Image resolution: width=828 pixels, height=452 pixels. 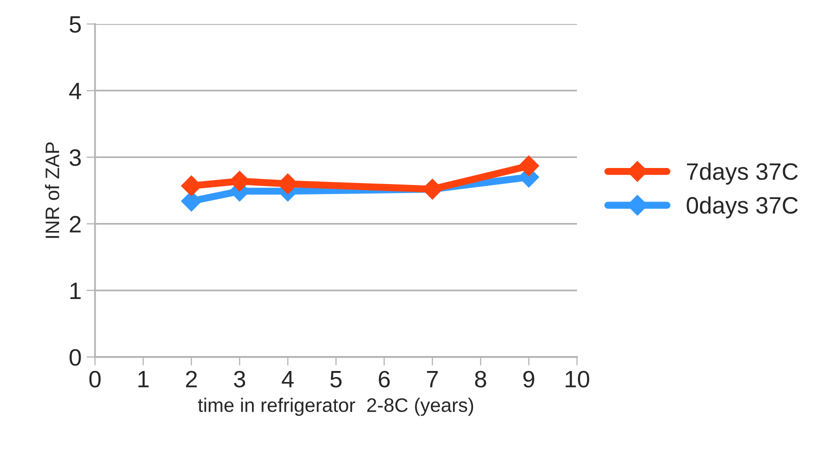 What do you see at coordinates (288, 379) in the screenshot?
I see `x-tick-label: 4` at bounding box center [288, 379].